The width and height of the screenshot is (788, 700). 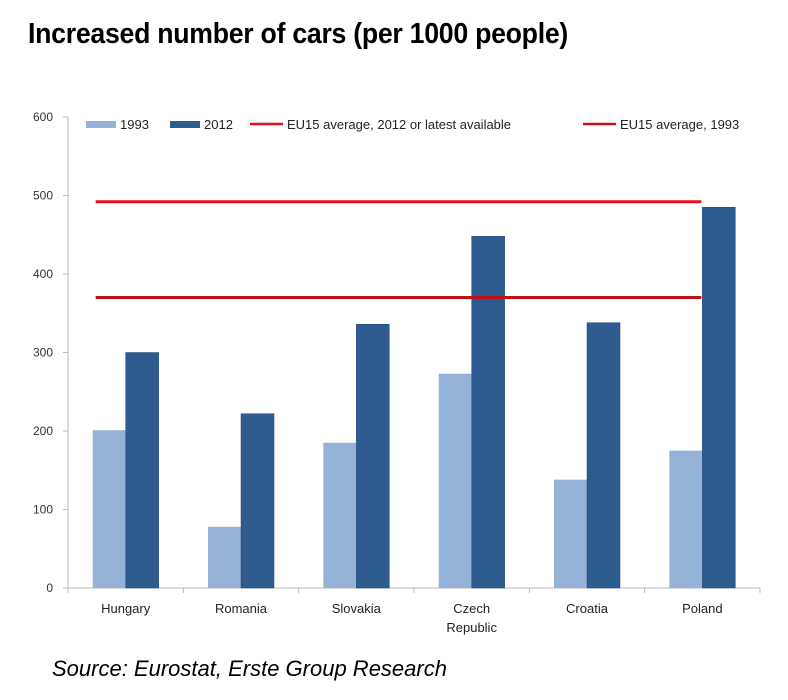 I want to click on x-tick-label: Slovakia, so click(x=357, y=608).